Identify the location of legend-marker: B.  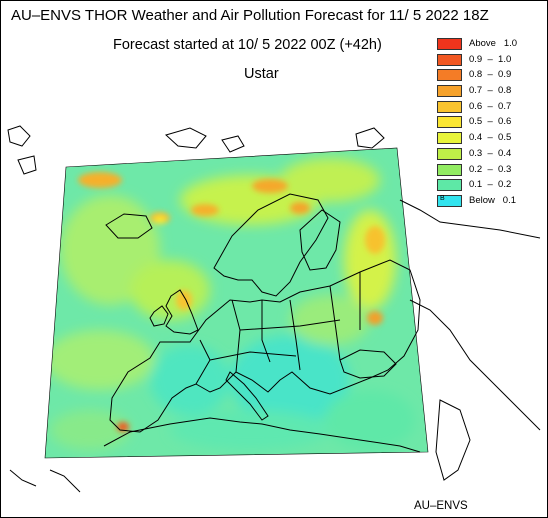
(442, 198).